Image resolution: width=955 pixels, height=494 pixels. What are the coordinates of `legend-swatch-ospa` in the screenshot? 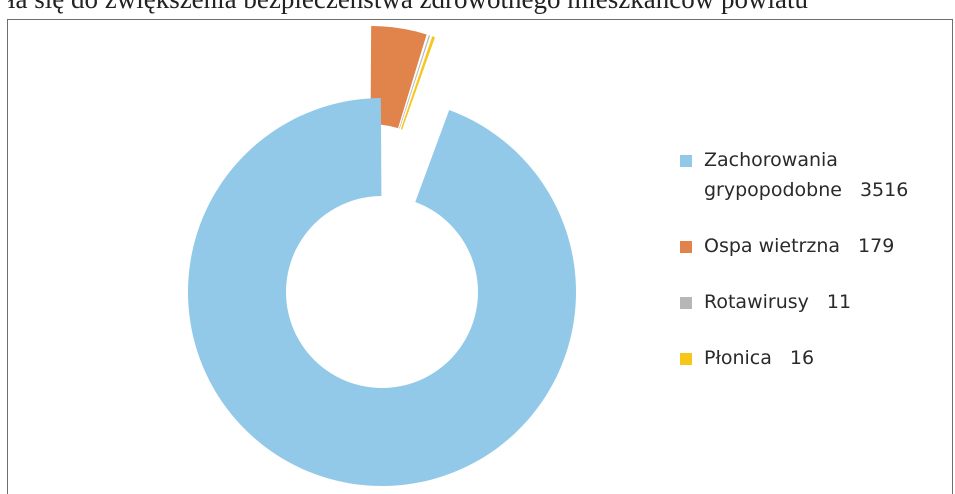 It's located at (686, 247).